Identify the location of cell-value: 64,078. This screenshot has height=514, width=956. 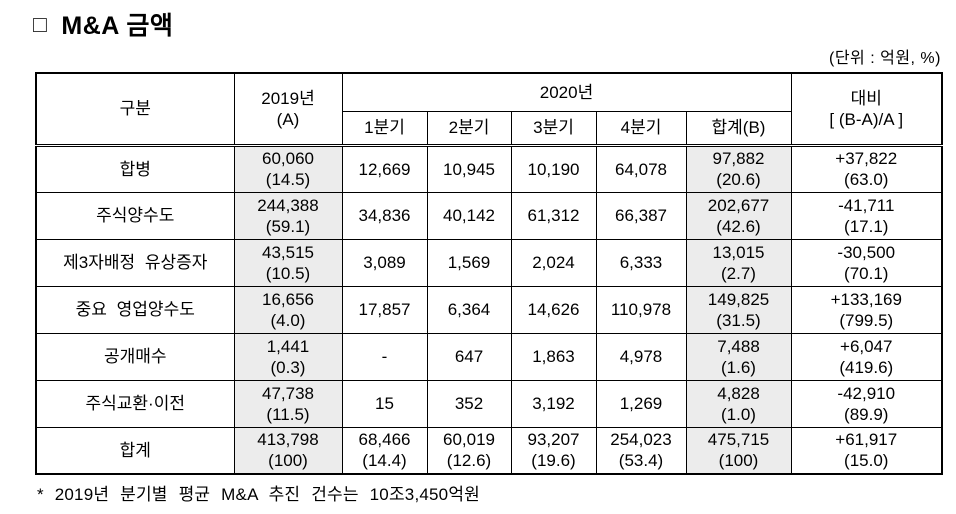
(641, 169).